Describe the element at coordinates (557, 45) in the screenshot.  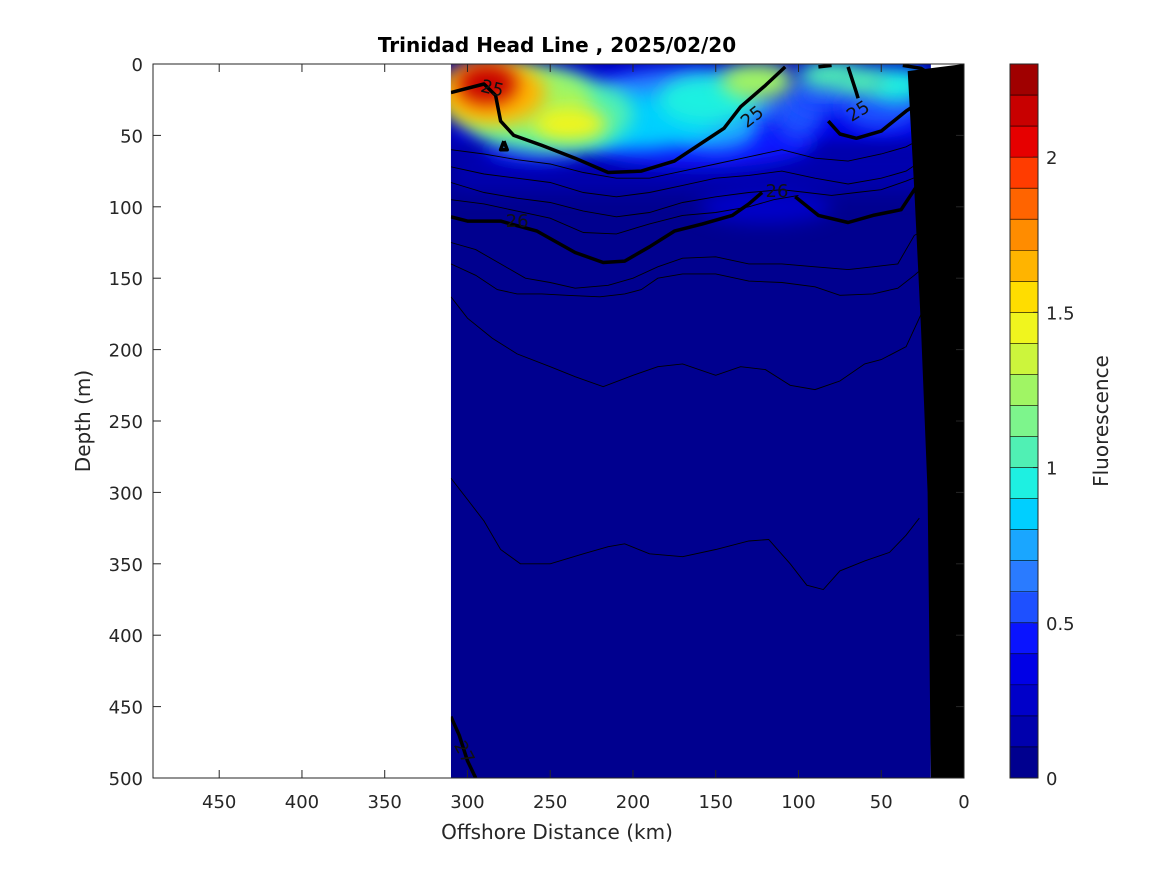
I see `chart-title: Trinidad Head Line , 2025/02/20` at that location.